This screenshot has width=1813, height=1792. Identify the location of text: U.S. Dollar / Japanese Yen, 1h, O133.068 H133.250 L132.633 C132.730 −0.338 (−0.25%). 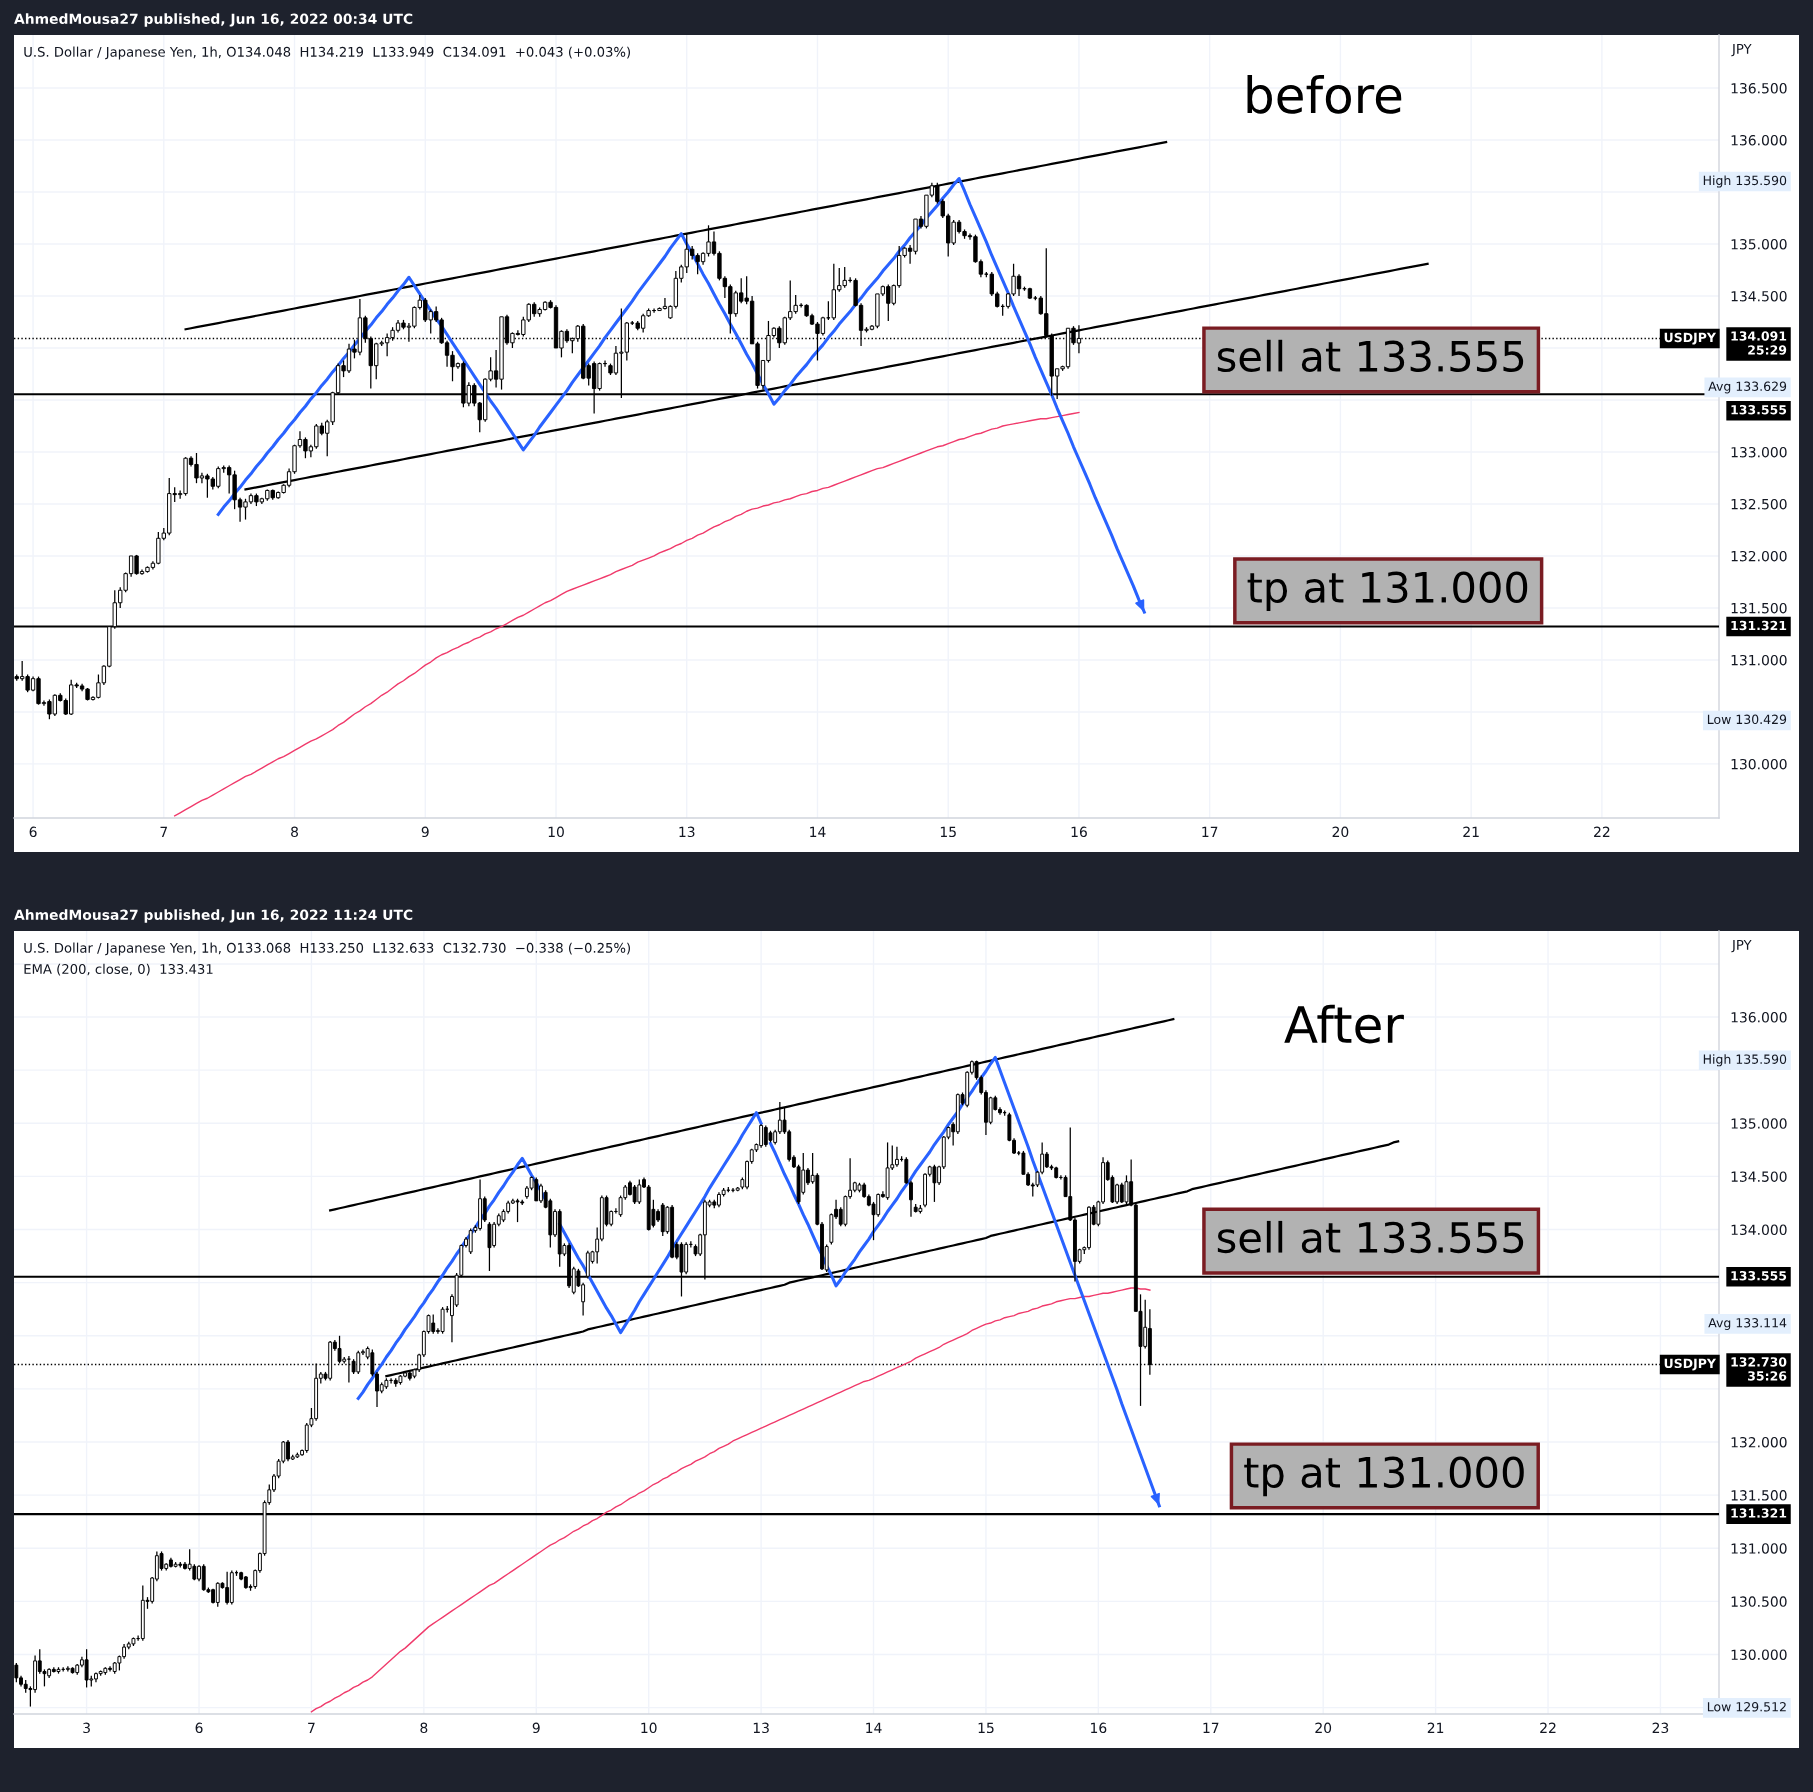
(327, 949).